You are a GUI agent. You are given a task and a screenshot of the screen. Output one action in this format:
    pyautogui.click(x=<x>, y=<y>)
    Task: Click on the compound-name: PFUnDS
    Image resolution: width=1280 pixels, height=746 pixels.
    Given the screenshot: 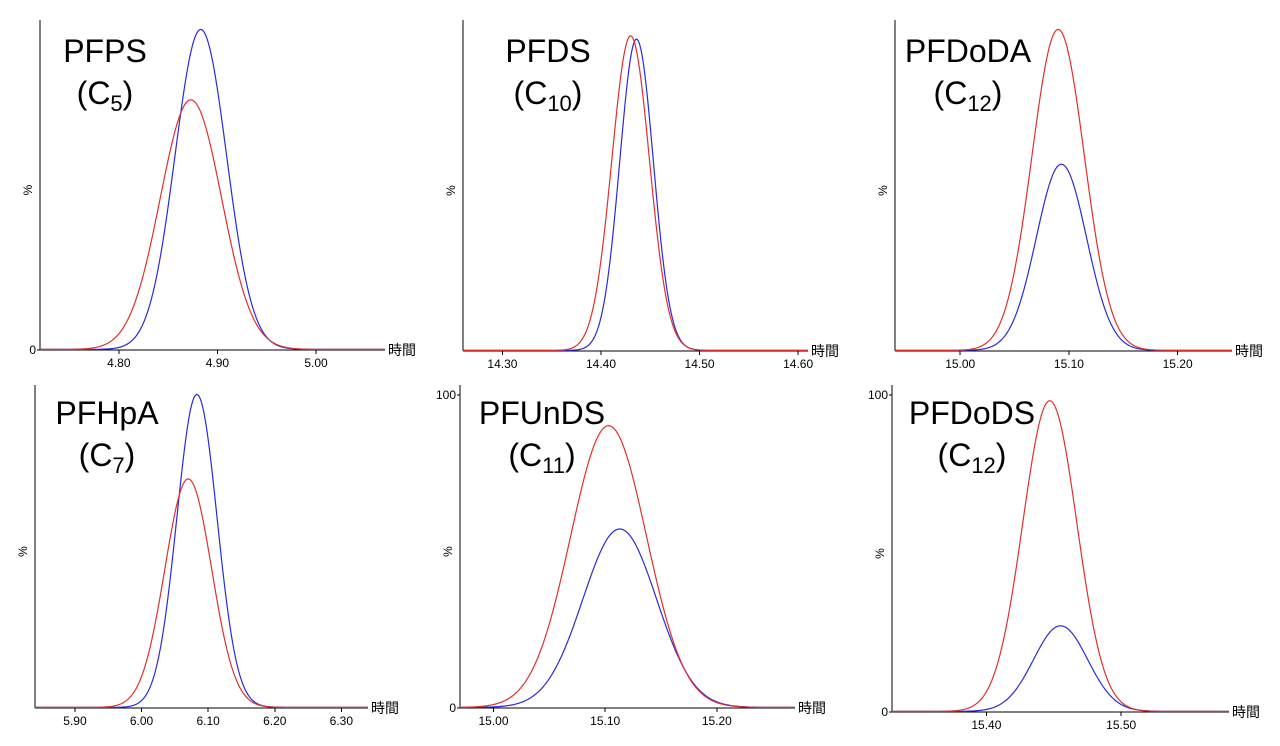 What is the action you would take?
    pyautogui.click(x=542, y=413)
    